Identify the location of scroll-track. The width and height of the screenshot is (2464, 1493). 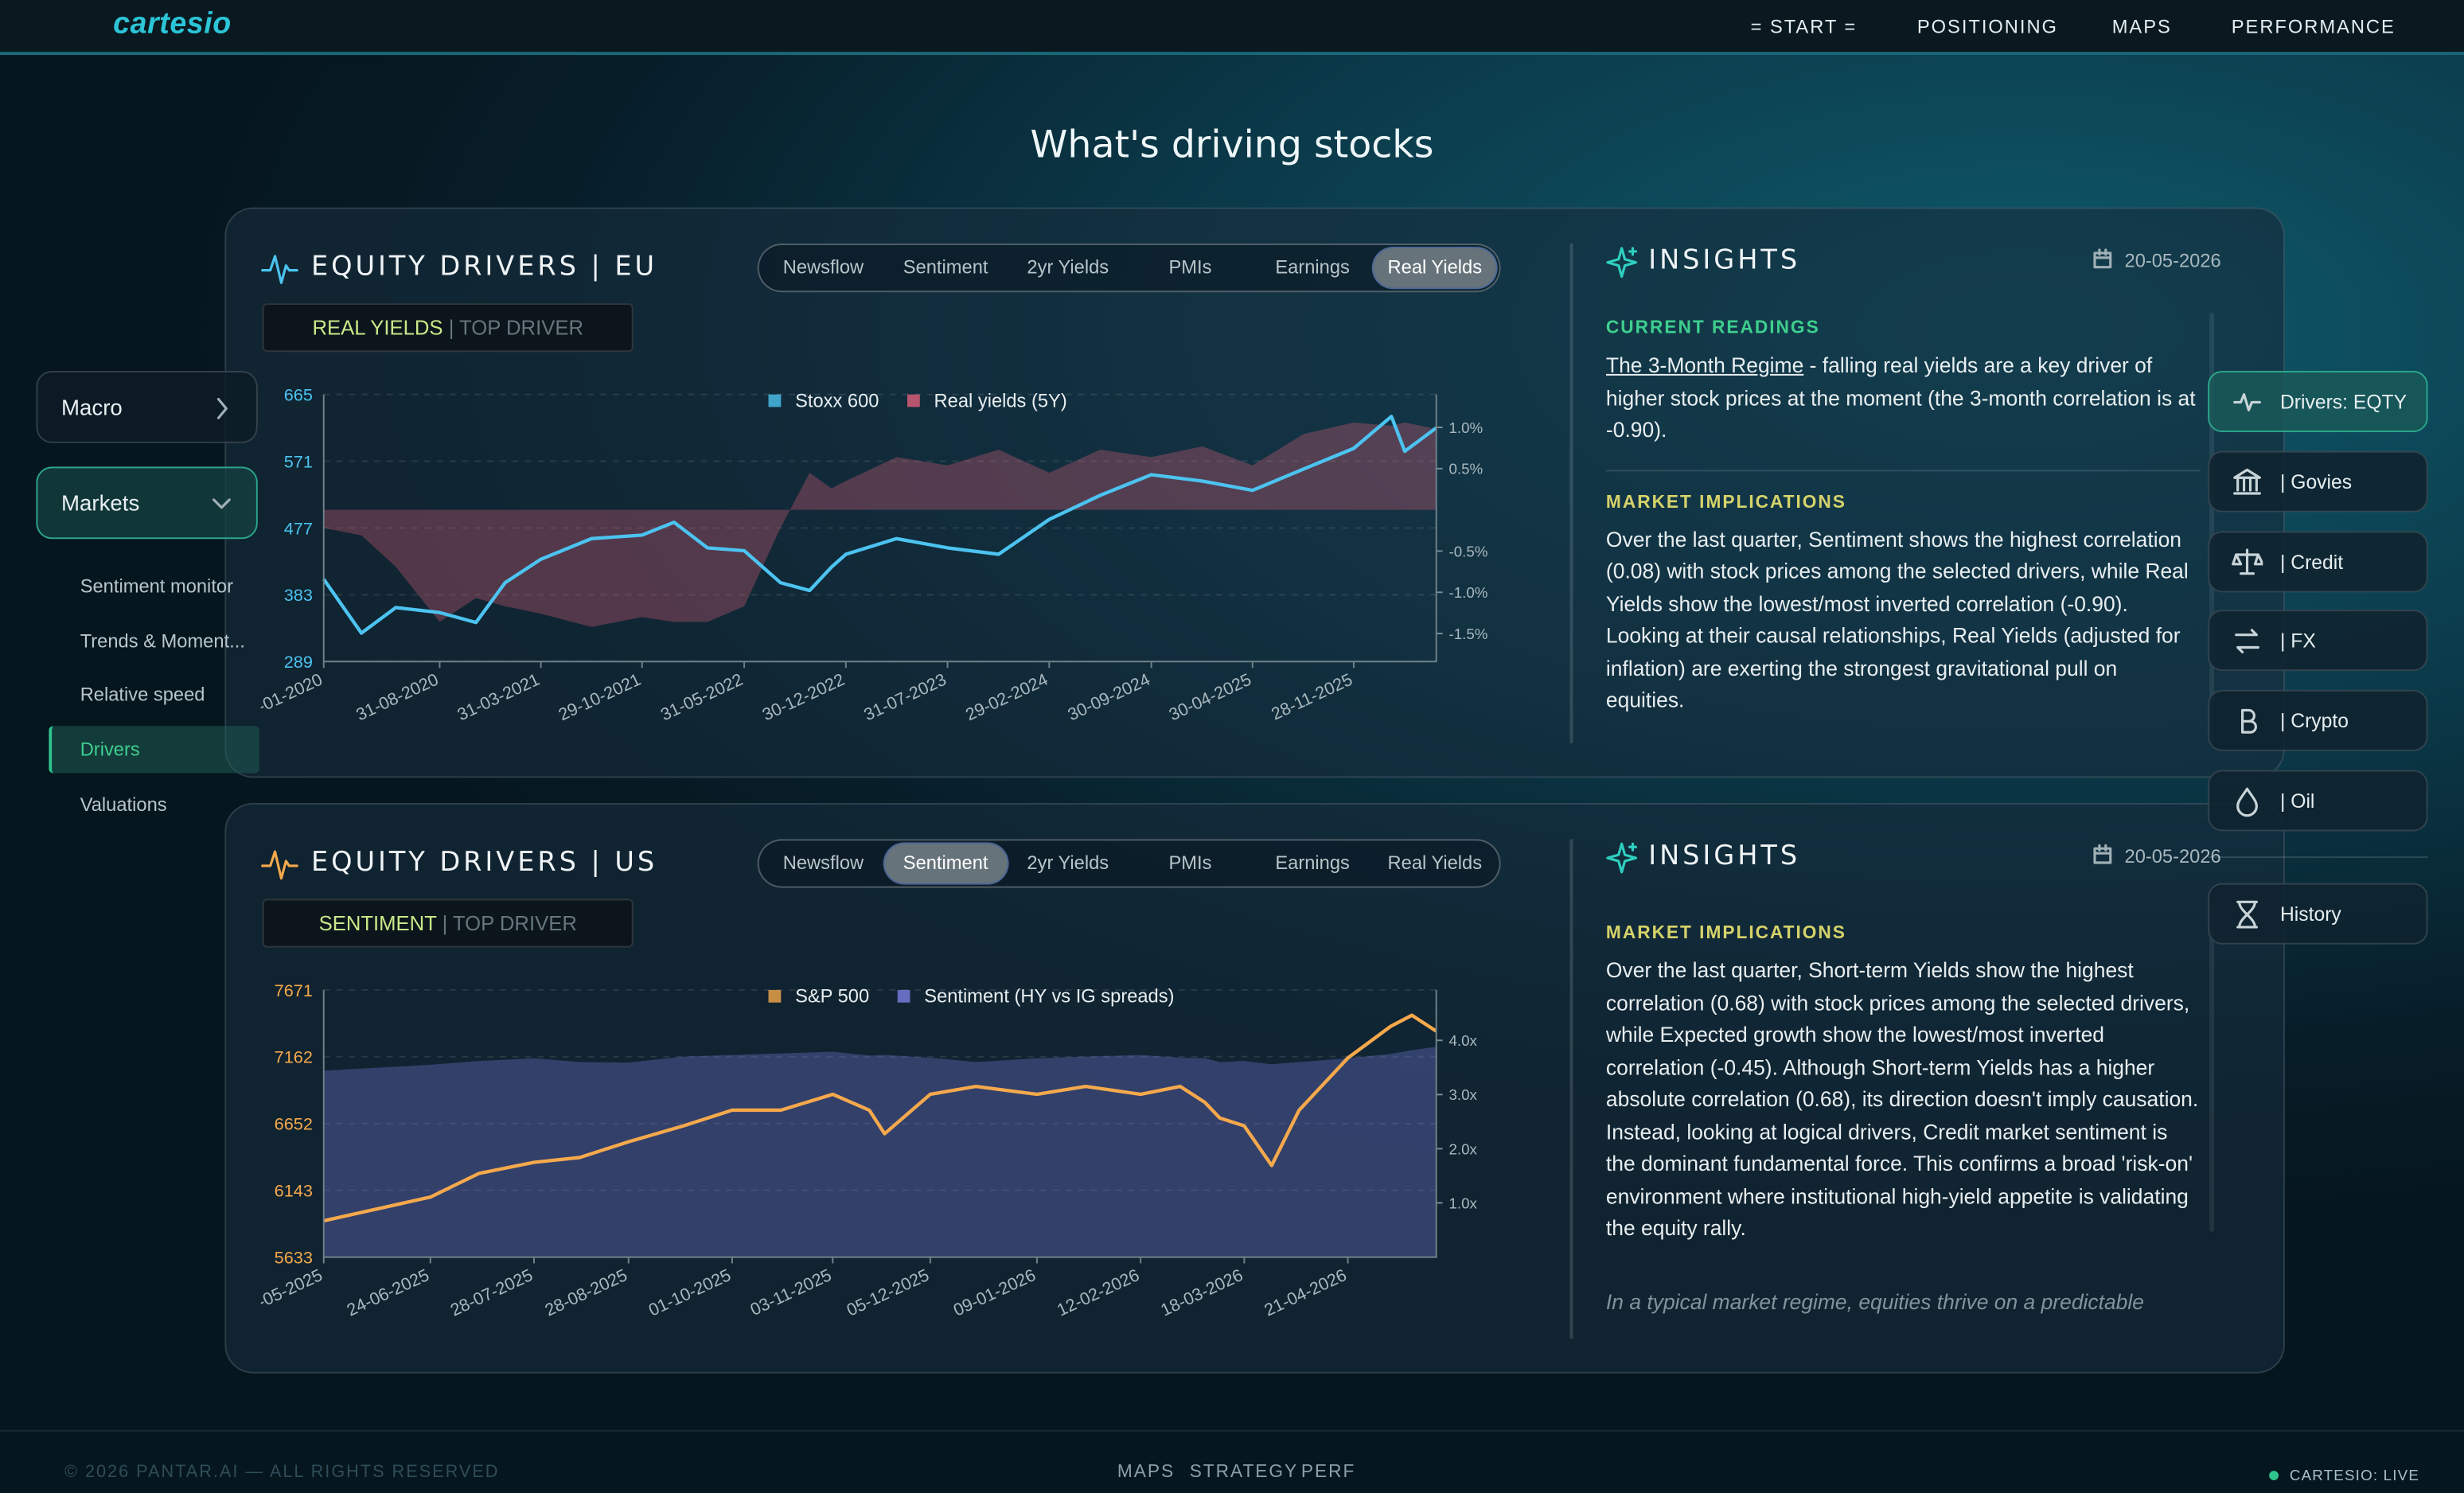
(2212, 527).